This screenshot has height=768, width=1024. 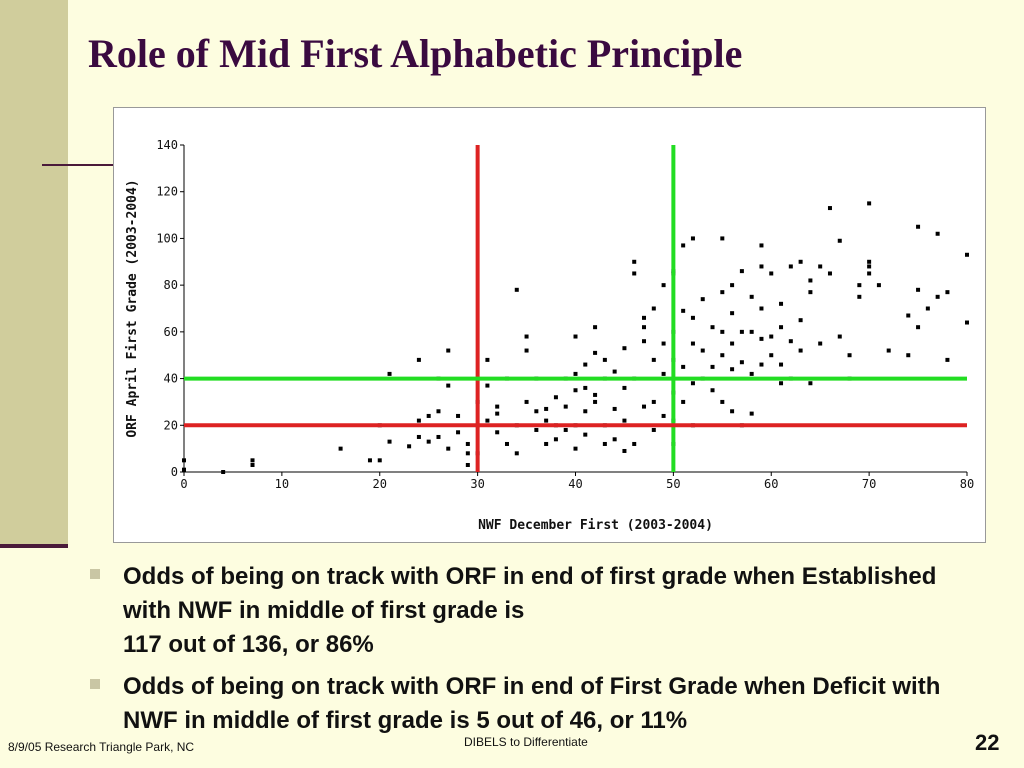 I want to click on y-tick-label: 60, so click(x=171, y=332).